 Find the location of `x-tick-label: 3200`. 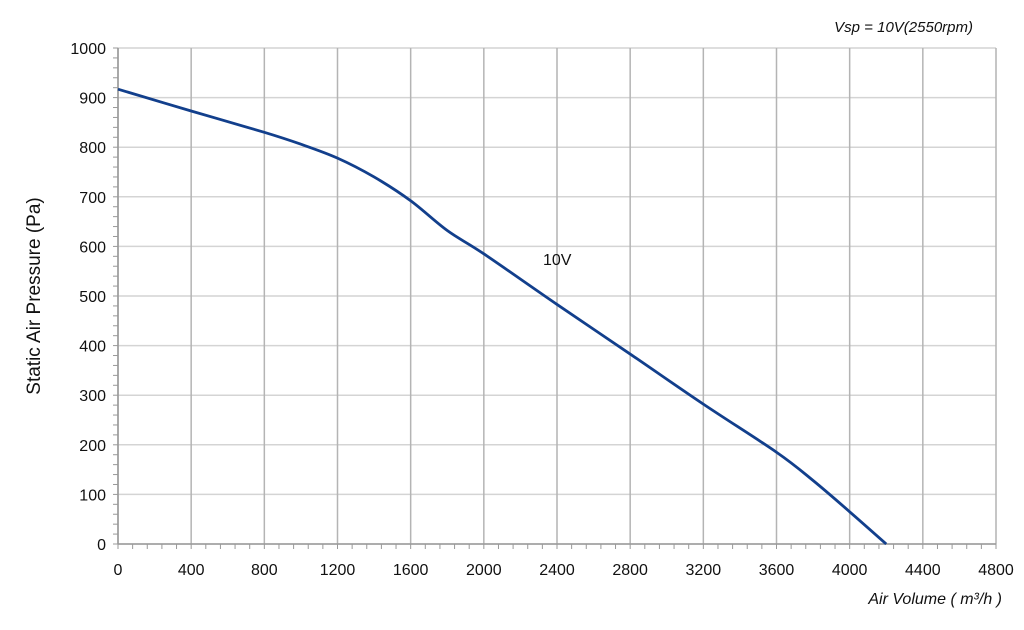

x-tick-label: 3200 is located at coordinates (704, 570).